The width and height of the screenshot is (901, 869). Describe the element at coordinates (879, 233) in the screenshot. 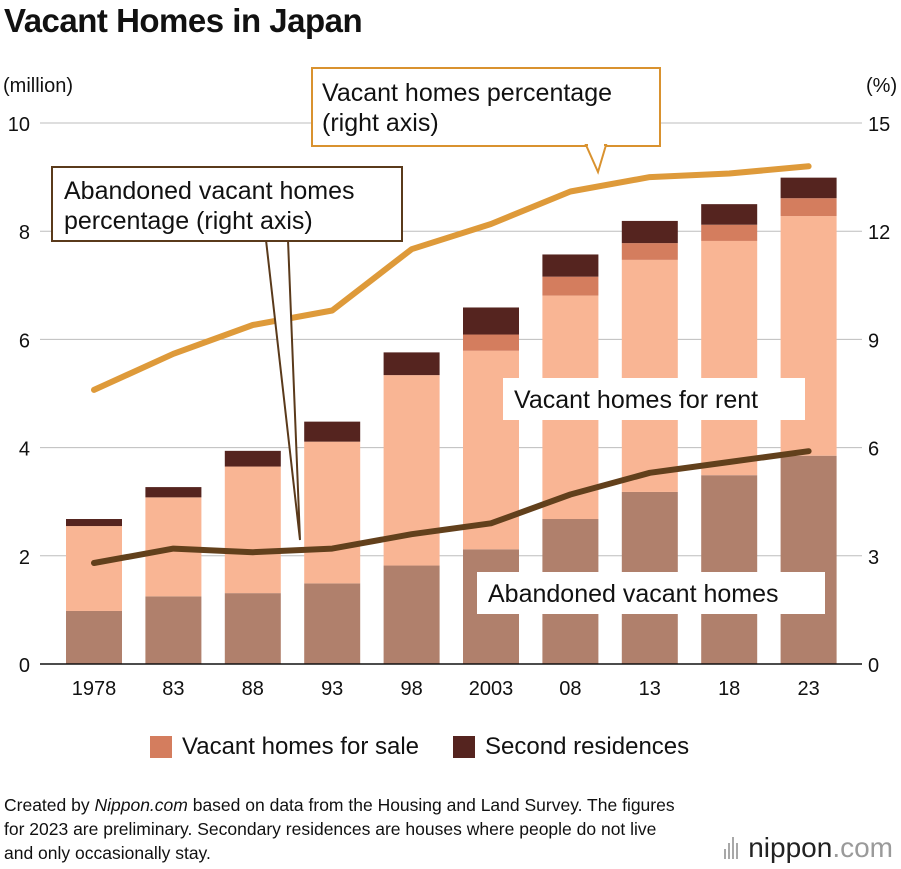

I see `right-tick-label: 12` at that location.